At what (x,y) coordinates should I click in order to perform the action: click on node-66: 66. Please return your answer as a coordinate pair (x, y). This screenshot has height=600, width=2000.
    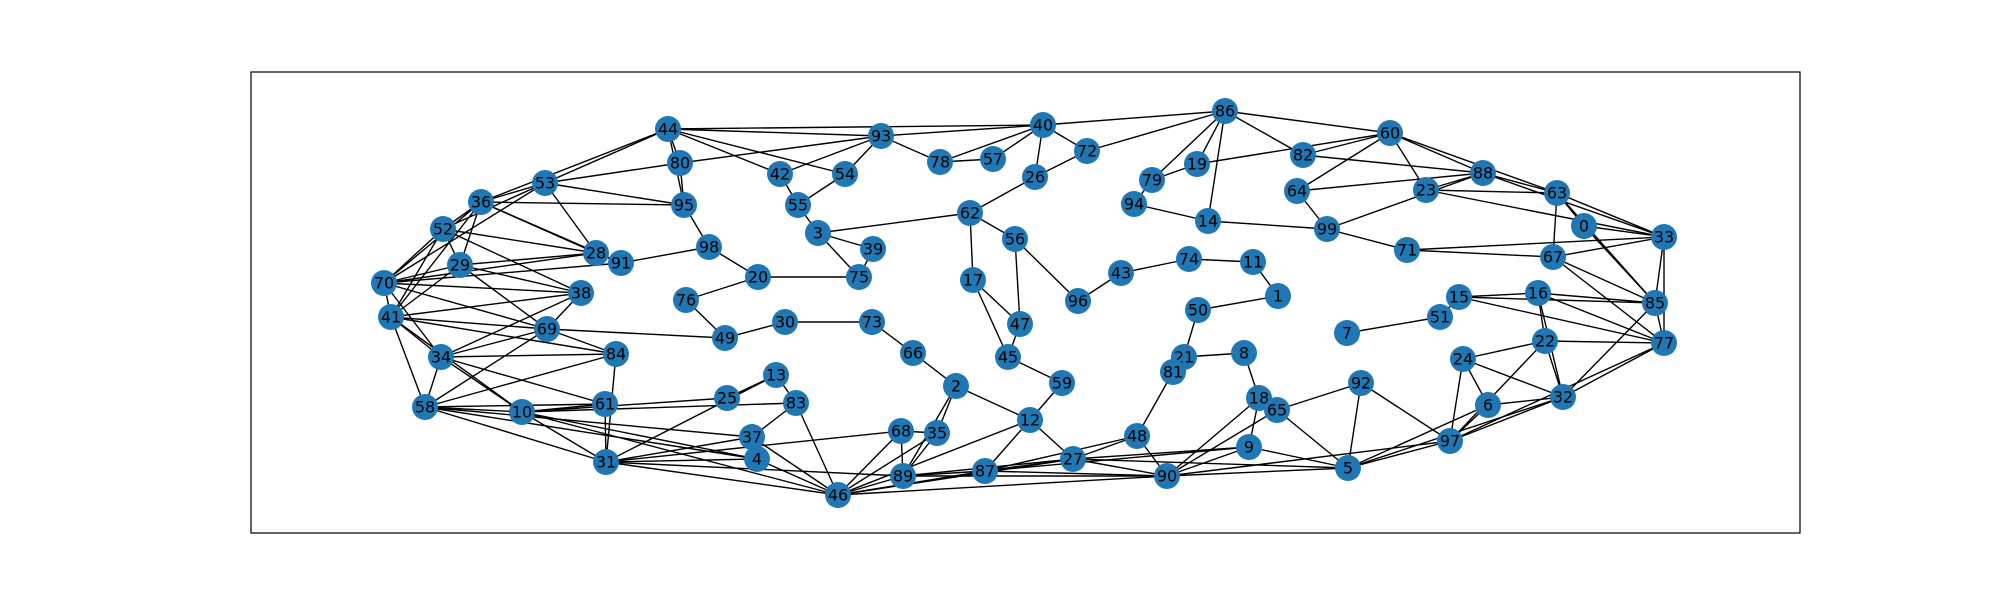
    Looking at the image, I should click on (913, 353).